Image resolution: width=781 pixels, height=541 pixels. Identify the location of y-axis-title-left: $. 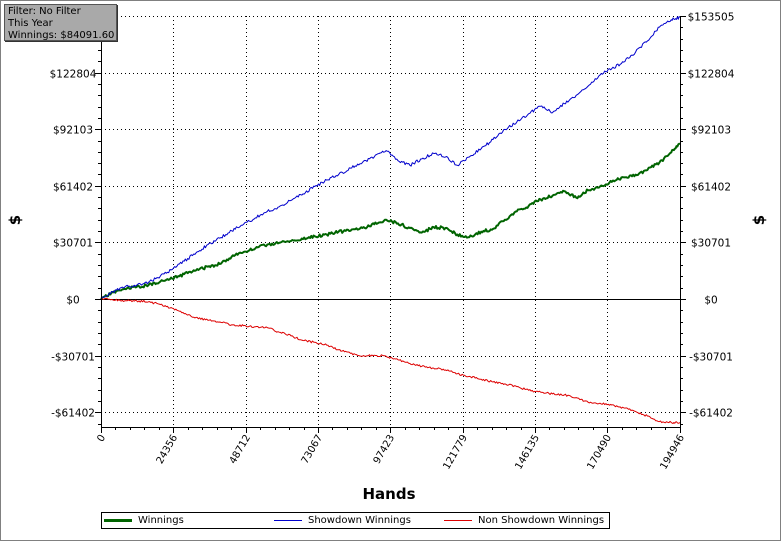
(15, 220).